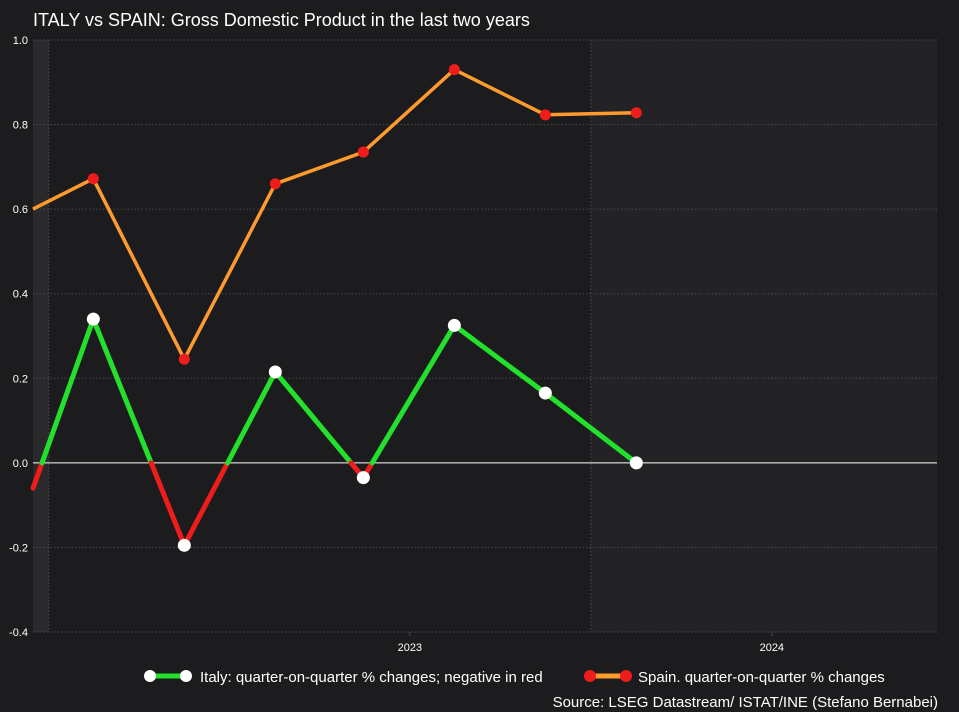 Image resolution: width=959 pixels, height=712 pixels. I want to click on y-tick-label-7: -0.4, so click(18, 633).